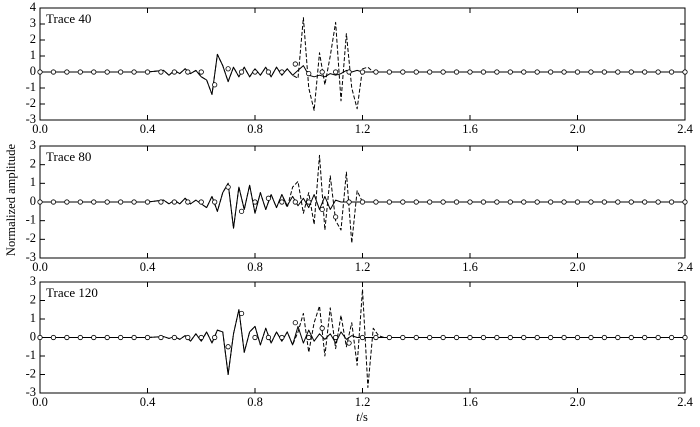 The width and height of the screenshot is (700, 427). Describe the element at coordinates (68, 156) in the screenshot. I see `trace-label: Trace 80` at that location.